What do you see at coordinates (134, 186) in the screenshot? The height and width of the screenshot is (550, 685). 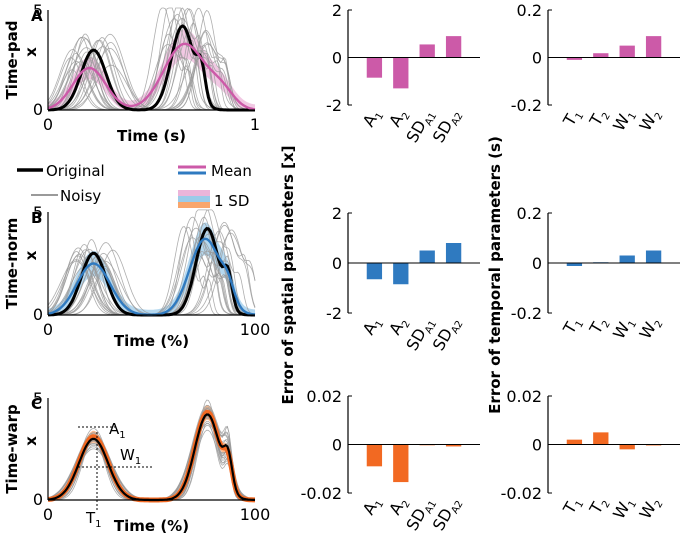 I see `legend: Original Mean Noisy 1 SD` at bounding box center [134, 186].